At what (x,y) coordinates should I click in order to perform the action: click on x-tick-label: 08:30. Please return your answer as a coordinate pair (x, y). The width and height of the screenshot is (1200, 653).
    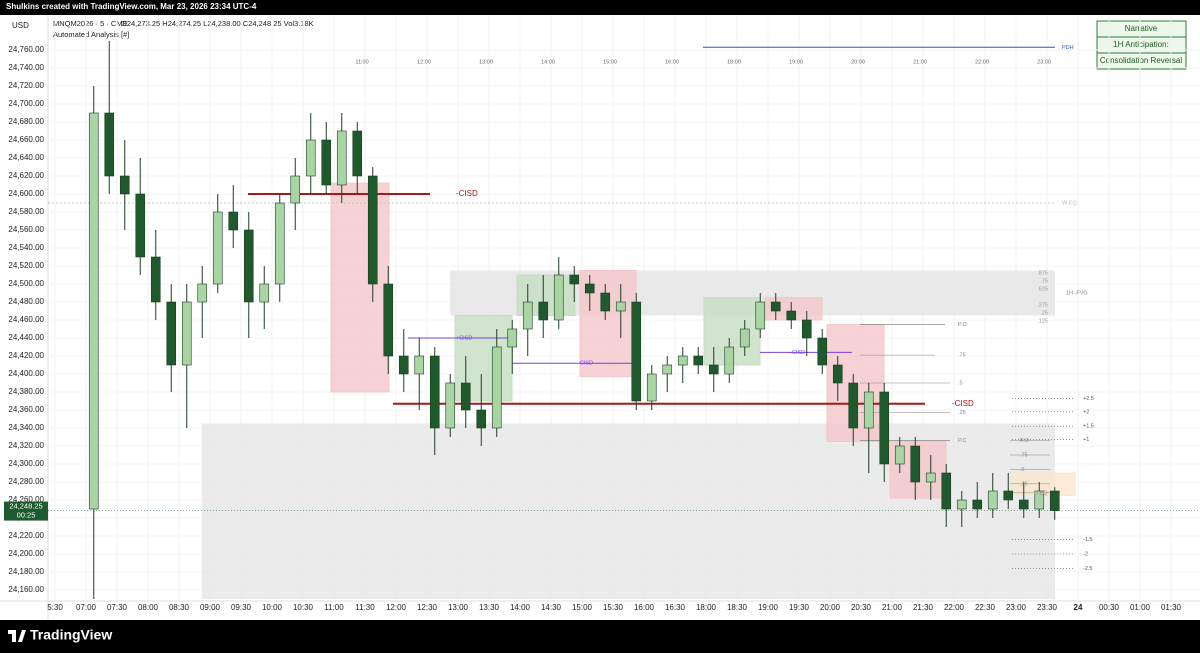
    Looking at the image, I should click on (179, 607).